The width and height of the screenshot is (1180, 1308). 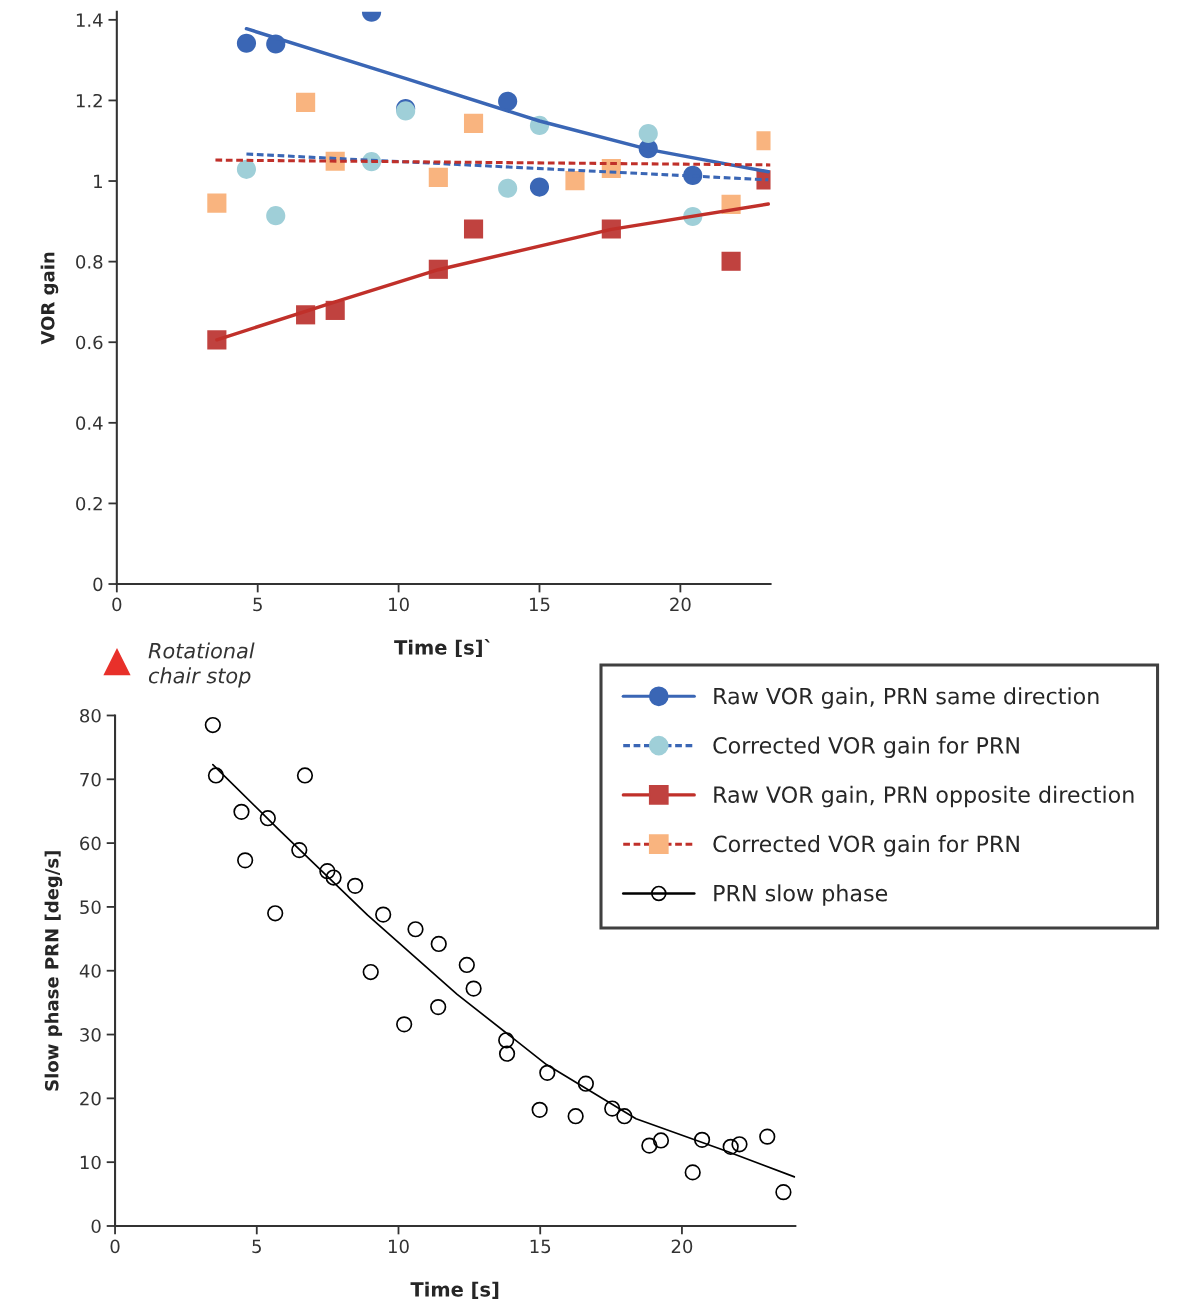 What do you see at coordinates (89, 100) in the screenshot?
I see `y-tick-label: 1.2` at bounding box center [89, 100].